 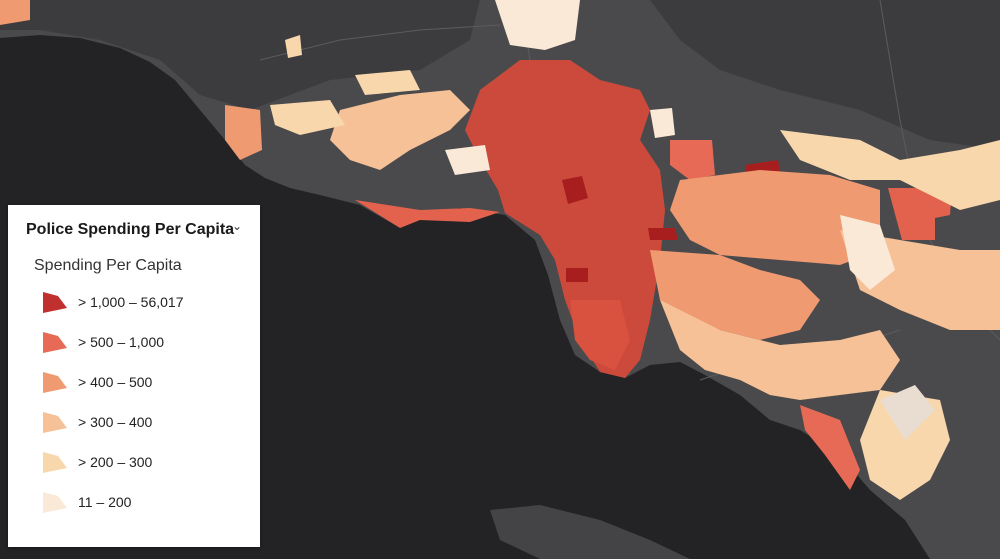 I want to click on legend-class-label: 11 – 200, so click(x=105, y=502).